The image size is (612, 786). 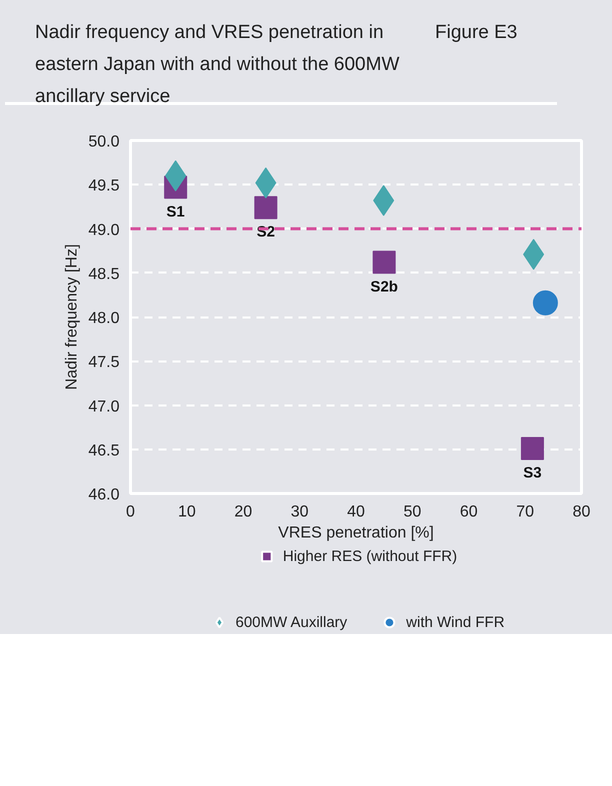 I want to click on x-tick-label: 10, so click(x=187, y=512).